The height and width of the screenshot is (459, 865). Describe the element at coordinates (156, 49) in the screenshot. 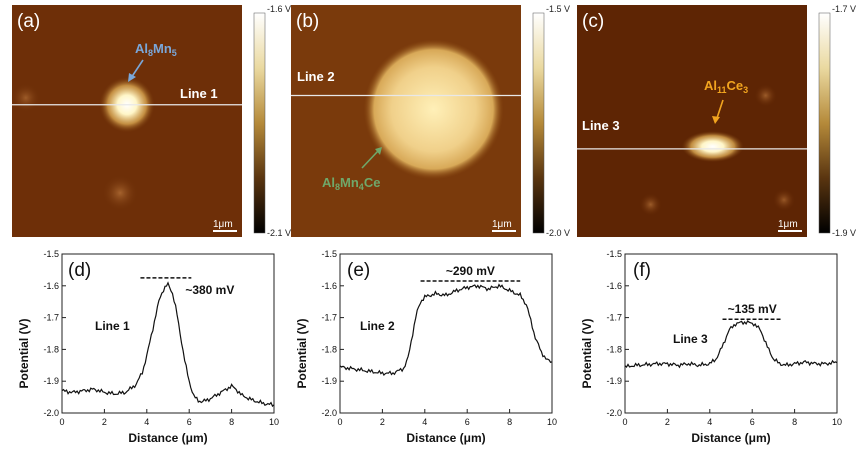

I see `phase-label: Al8Mn5` at that location.